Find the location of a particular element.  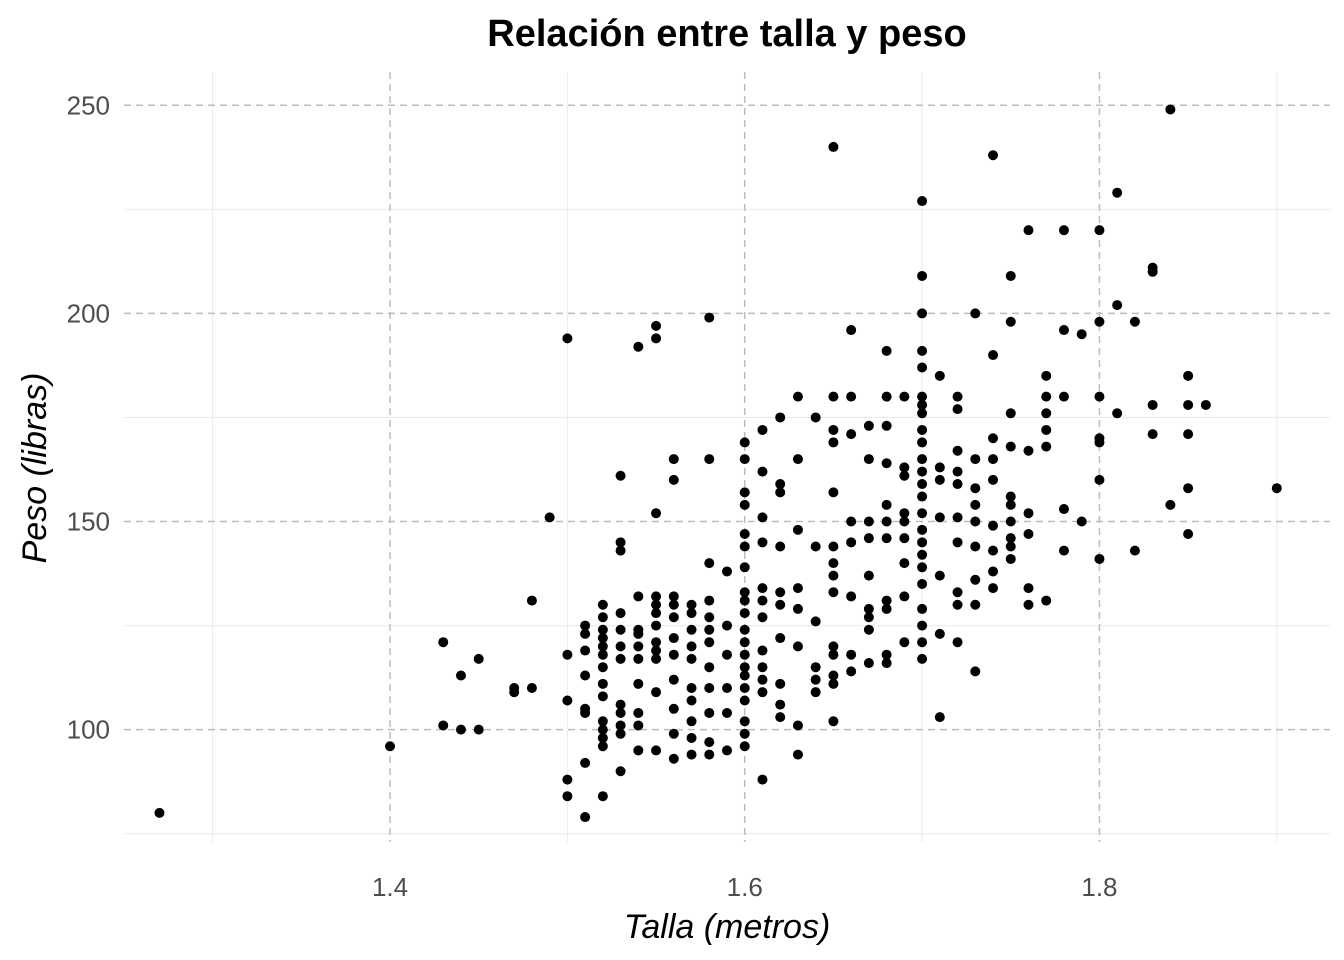

y-tick-label: 150 is located at coordinates (88, 522).